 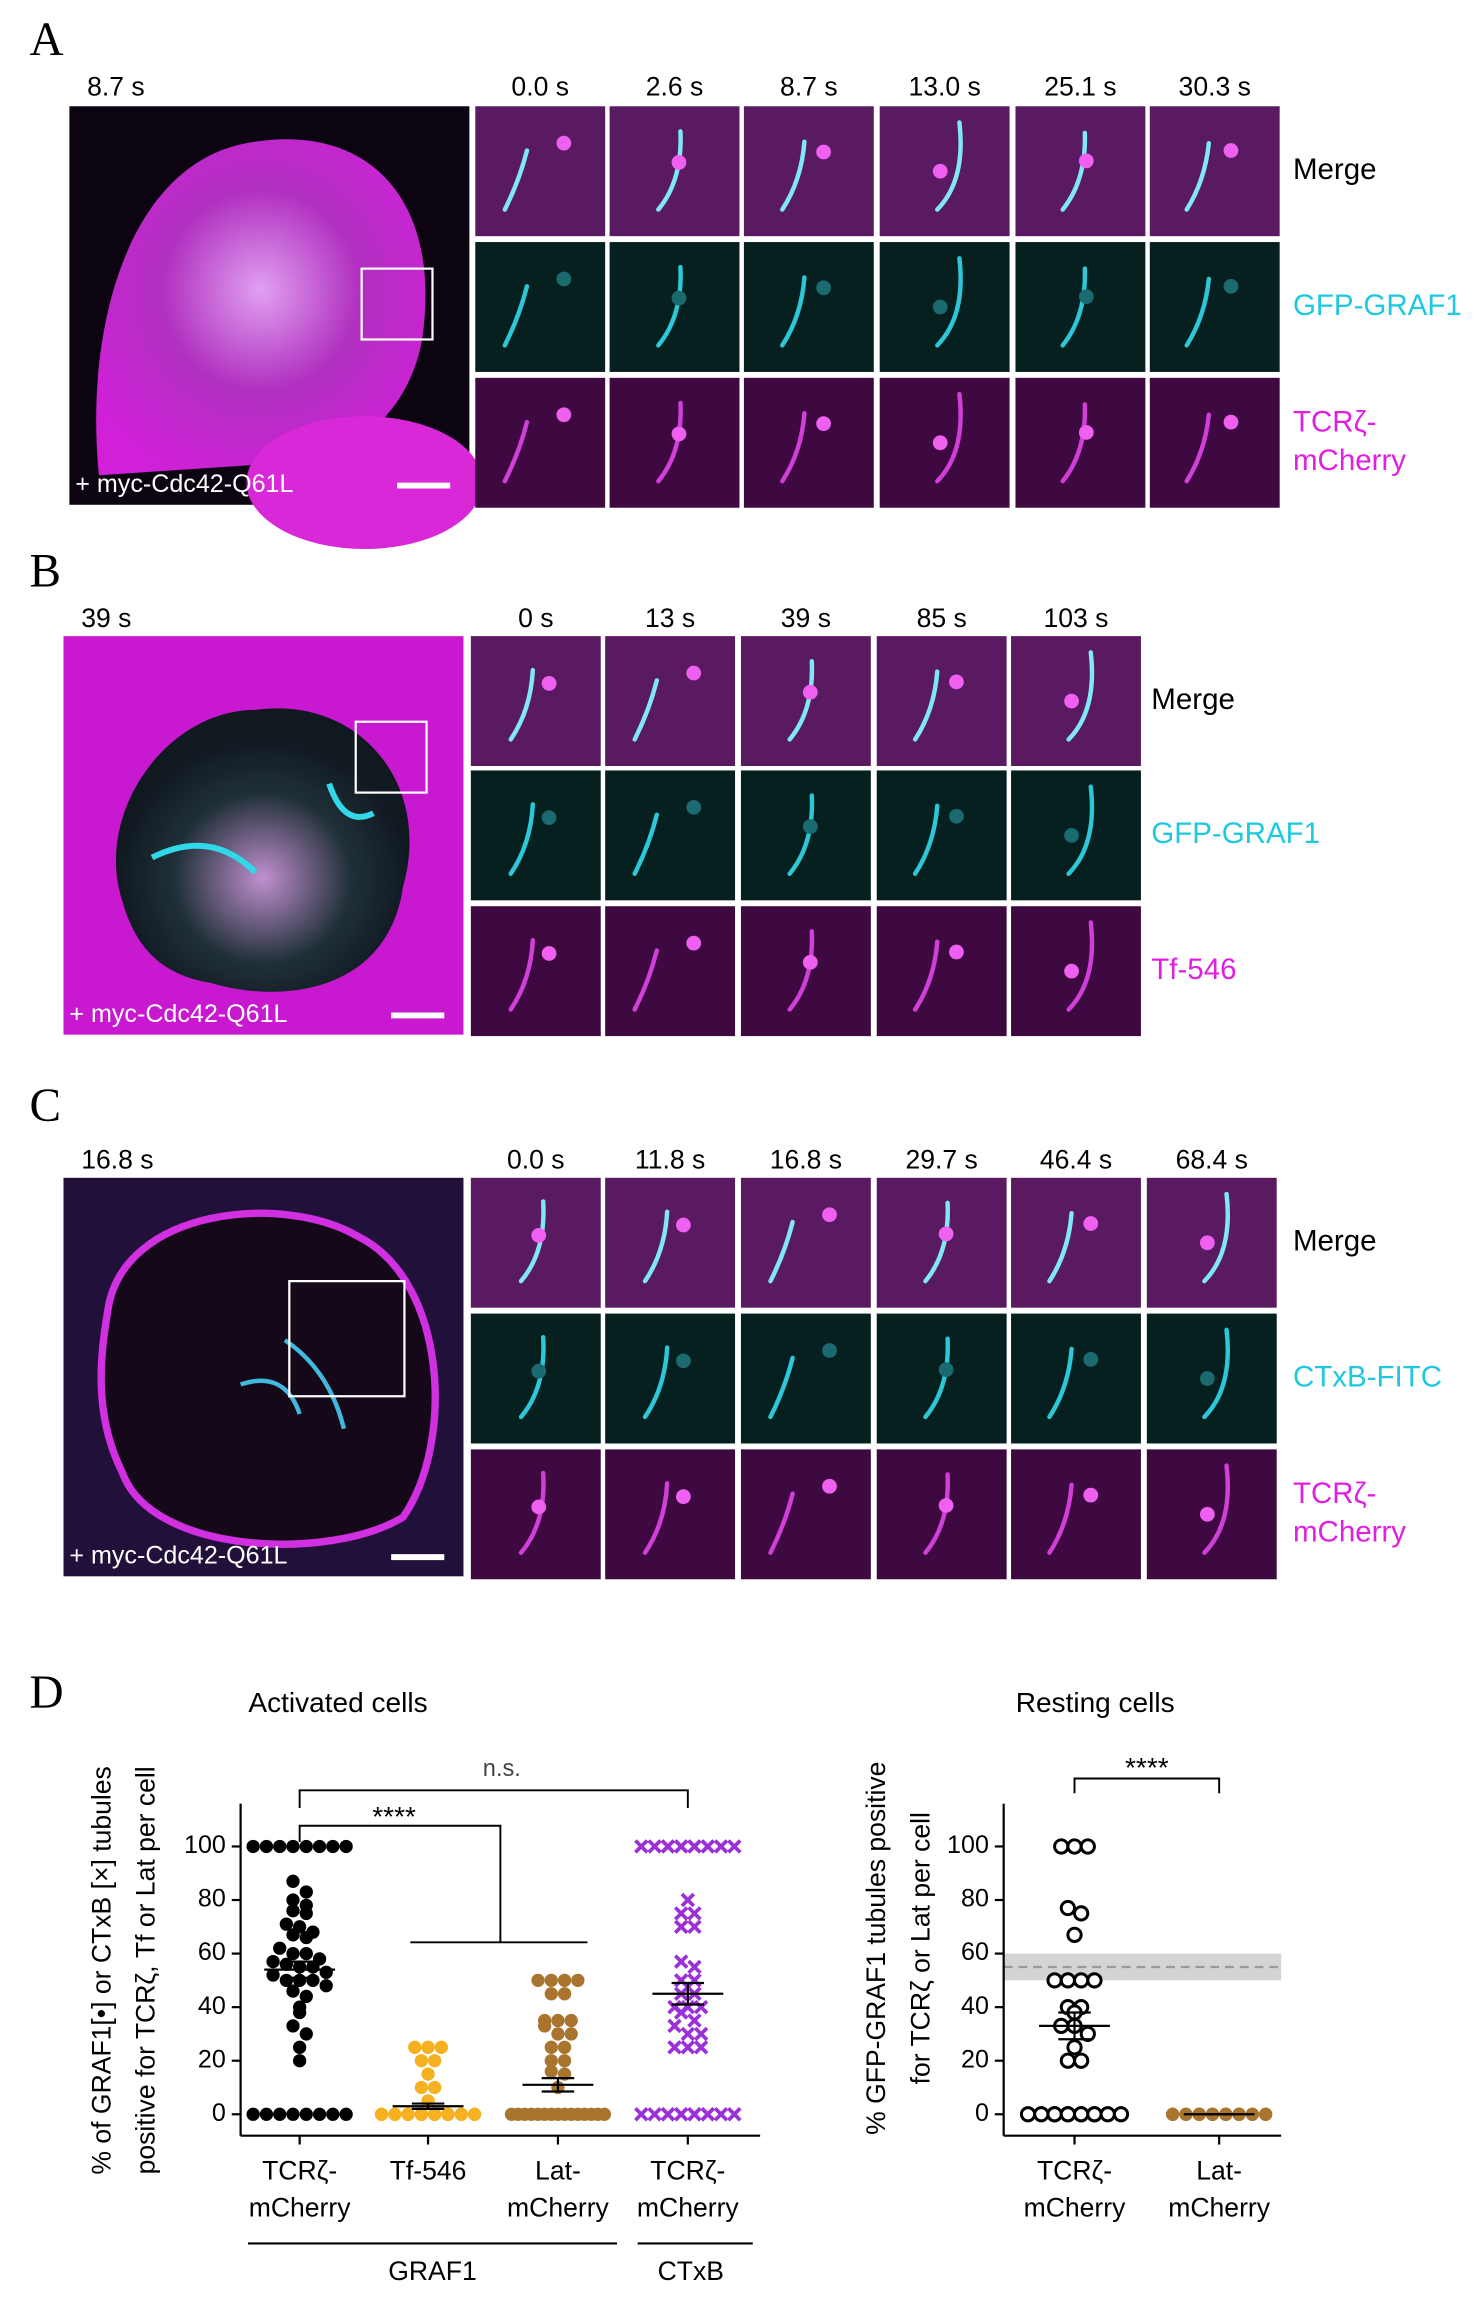 What do you see at coordinates (1219, 2171) in the screenshot?
I see `x-tick-label: Lat-` at bounding box center [1219, 2171].